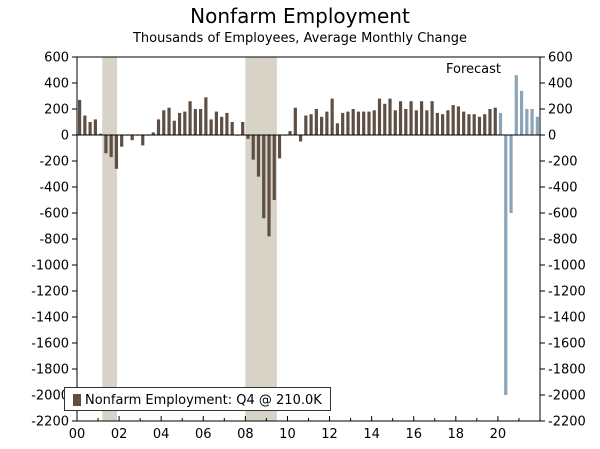 Image resolution: width=600 pixels, height=449 pixels. Describe the element at coordinates (300, 16) in the screenshot. I see `chart-title: Nonfarm Employment` at that location.